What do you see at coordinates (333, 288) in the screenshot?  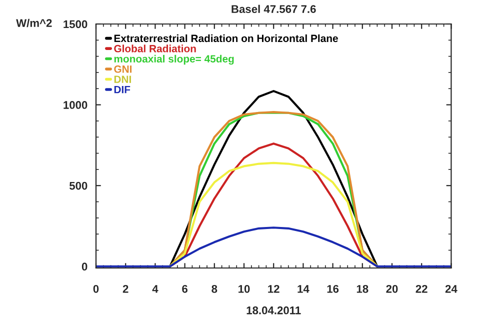 I see `x-tick-label: 16` at bounding box center [333, 288].